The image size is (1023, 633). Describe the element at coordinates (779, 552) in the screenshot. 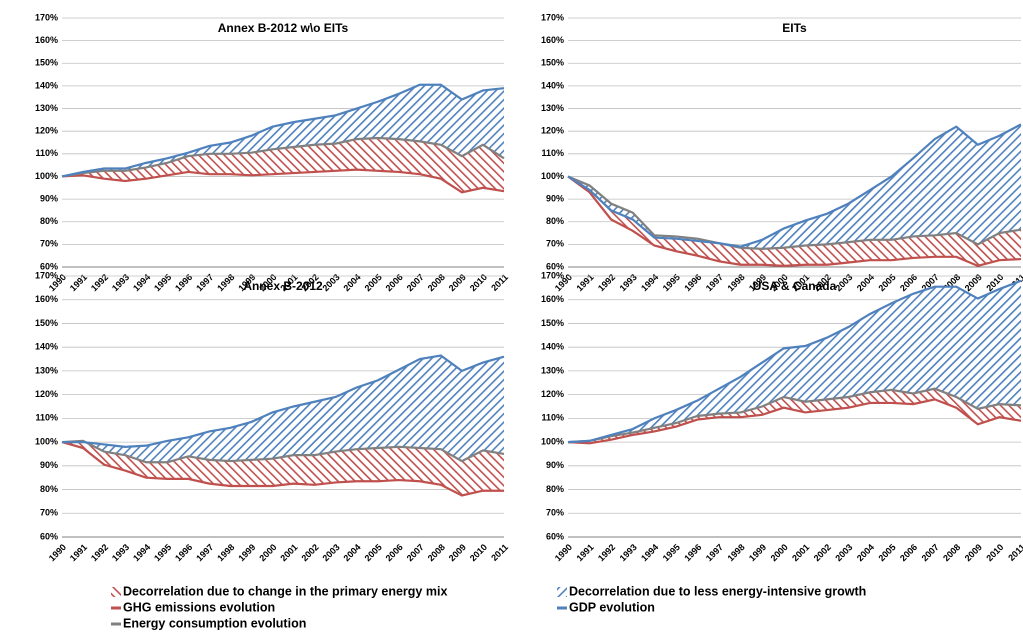

I see `x-tick-label: 2000` at that location.